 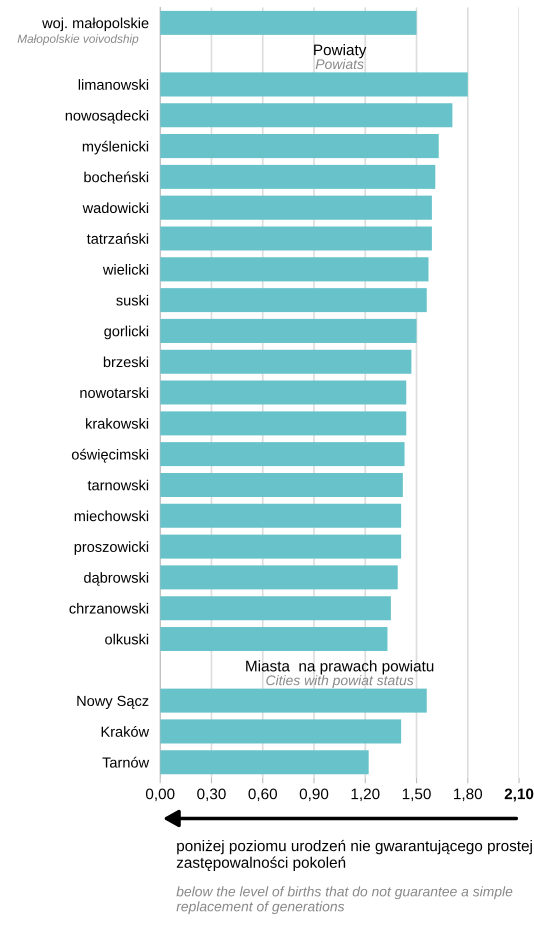 I want to click on y-tick-label: Nowy Sącz, so click(x=112, y=702).